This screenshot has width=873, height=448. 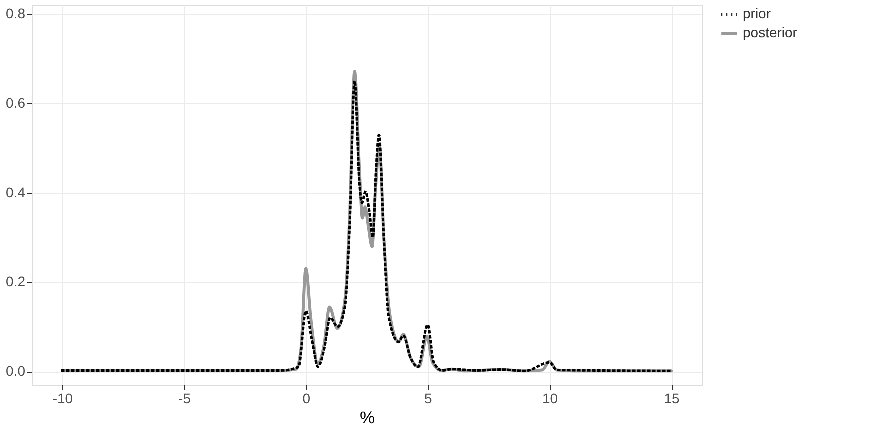 I want to click on x-tick-label: -10, so click(x=63, y=398).